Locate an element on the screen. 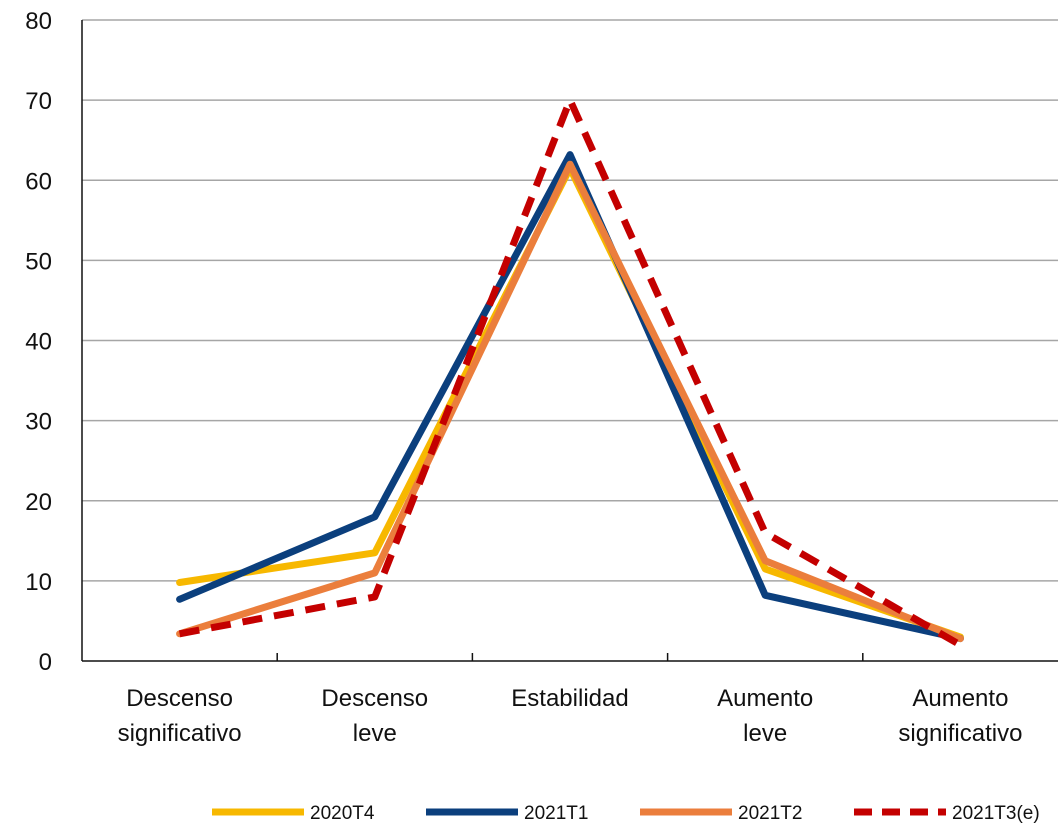  legend-label: 2020T4 is located at coordinates (342, 813).